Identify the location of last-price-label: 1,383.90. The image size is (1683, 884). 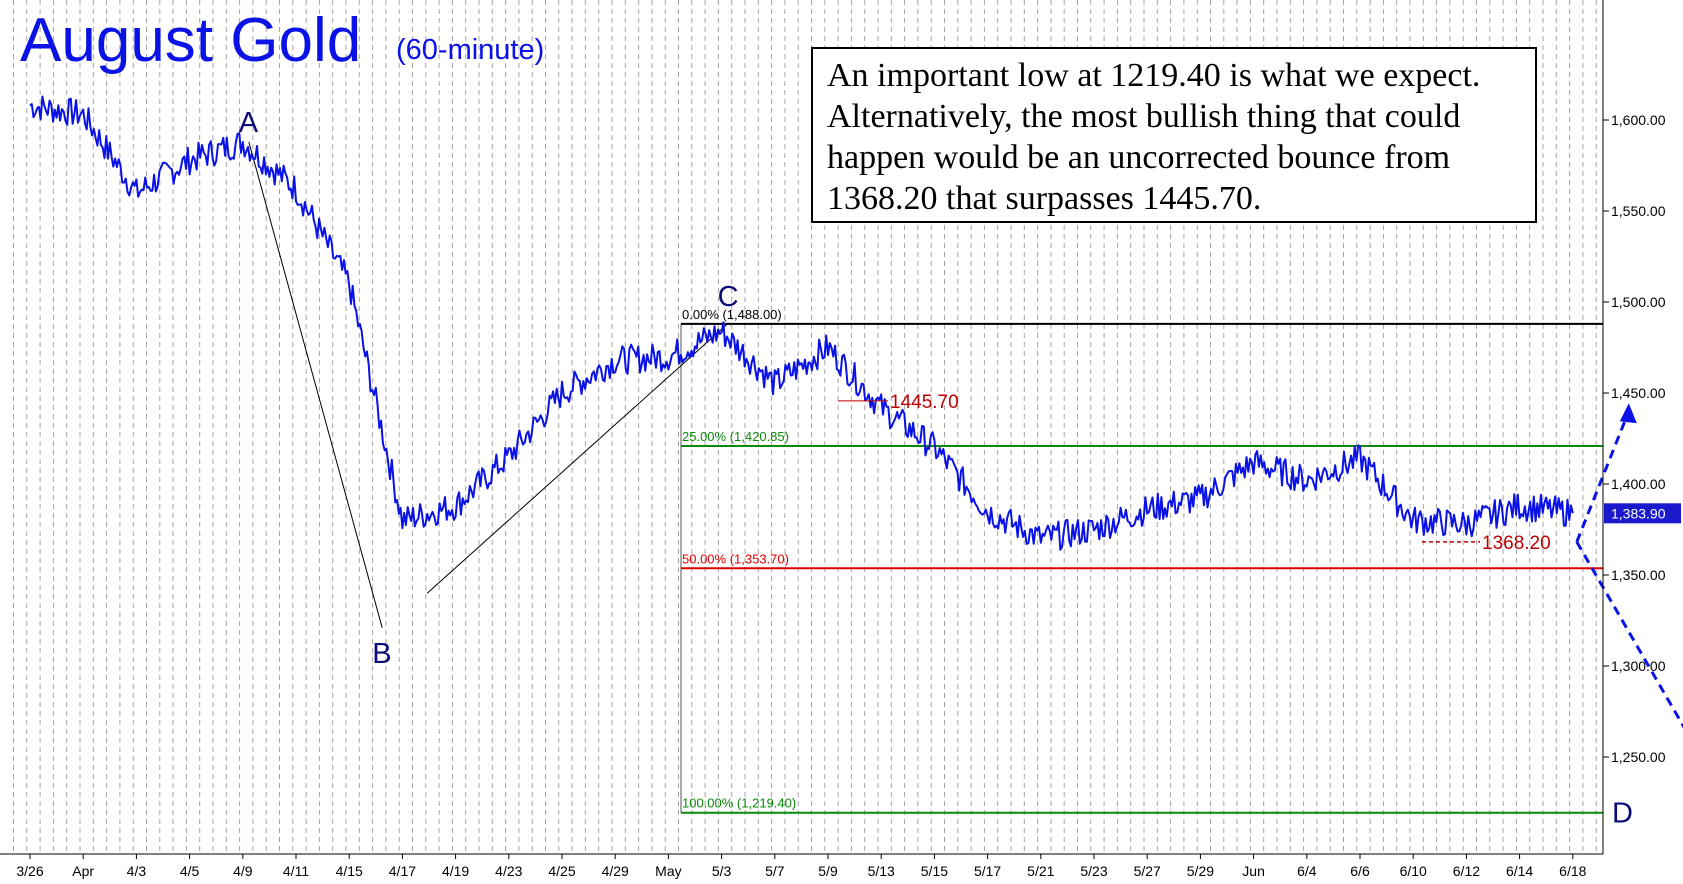
(1638, 513).